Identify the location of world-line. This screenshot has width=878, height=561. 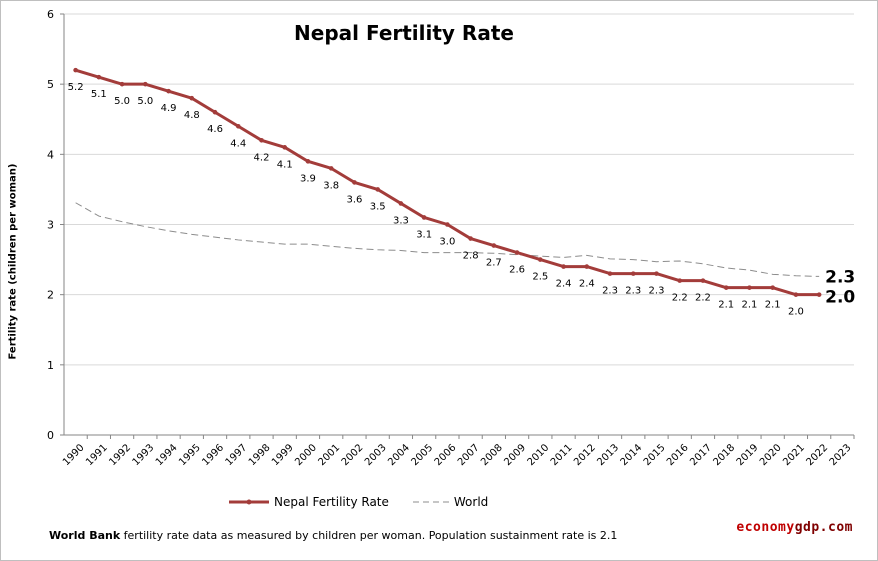
(447, 239).